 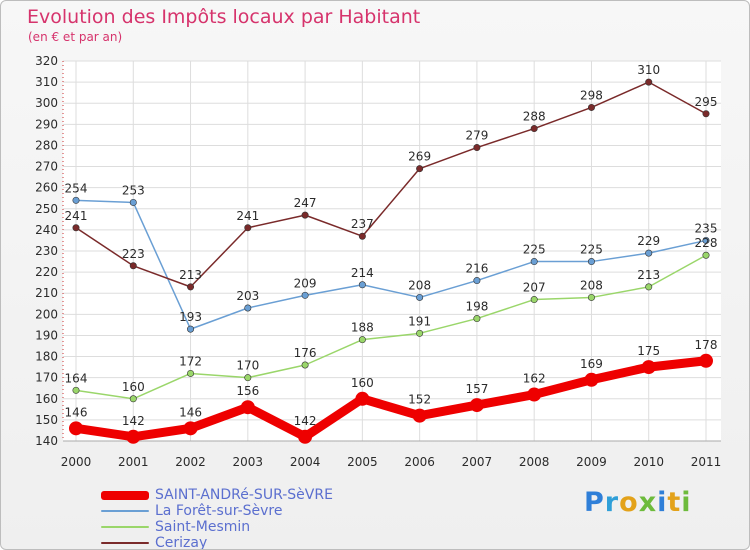 What do you see at coordinates (419, 321) in the screenshot?
I see `data-label: 191` at bounding box center [419, 321].